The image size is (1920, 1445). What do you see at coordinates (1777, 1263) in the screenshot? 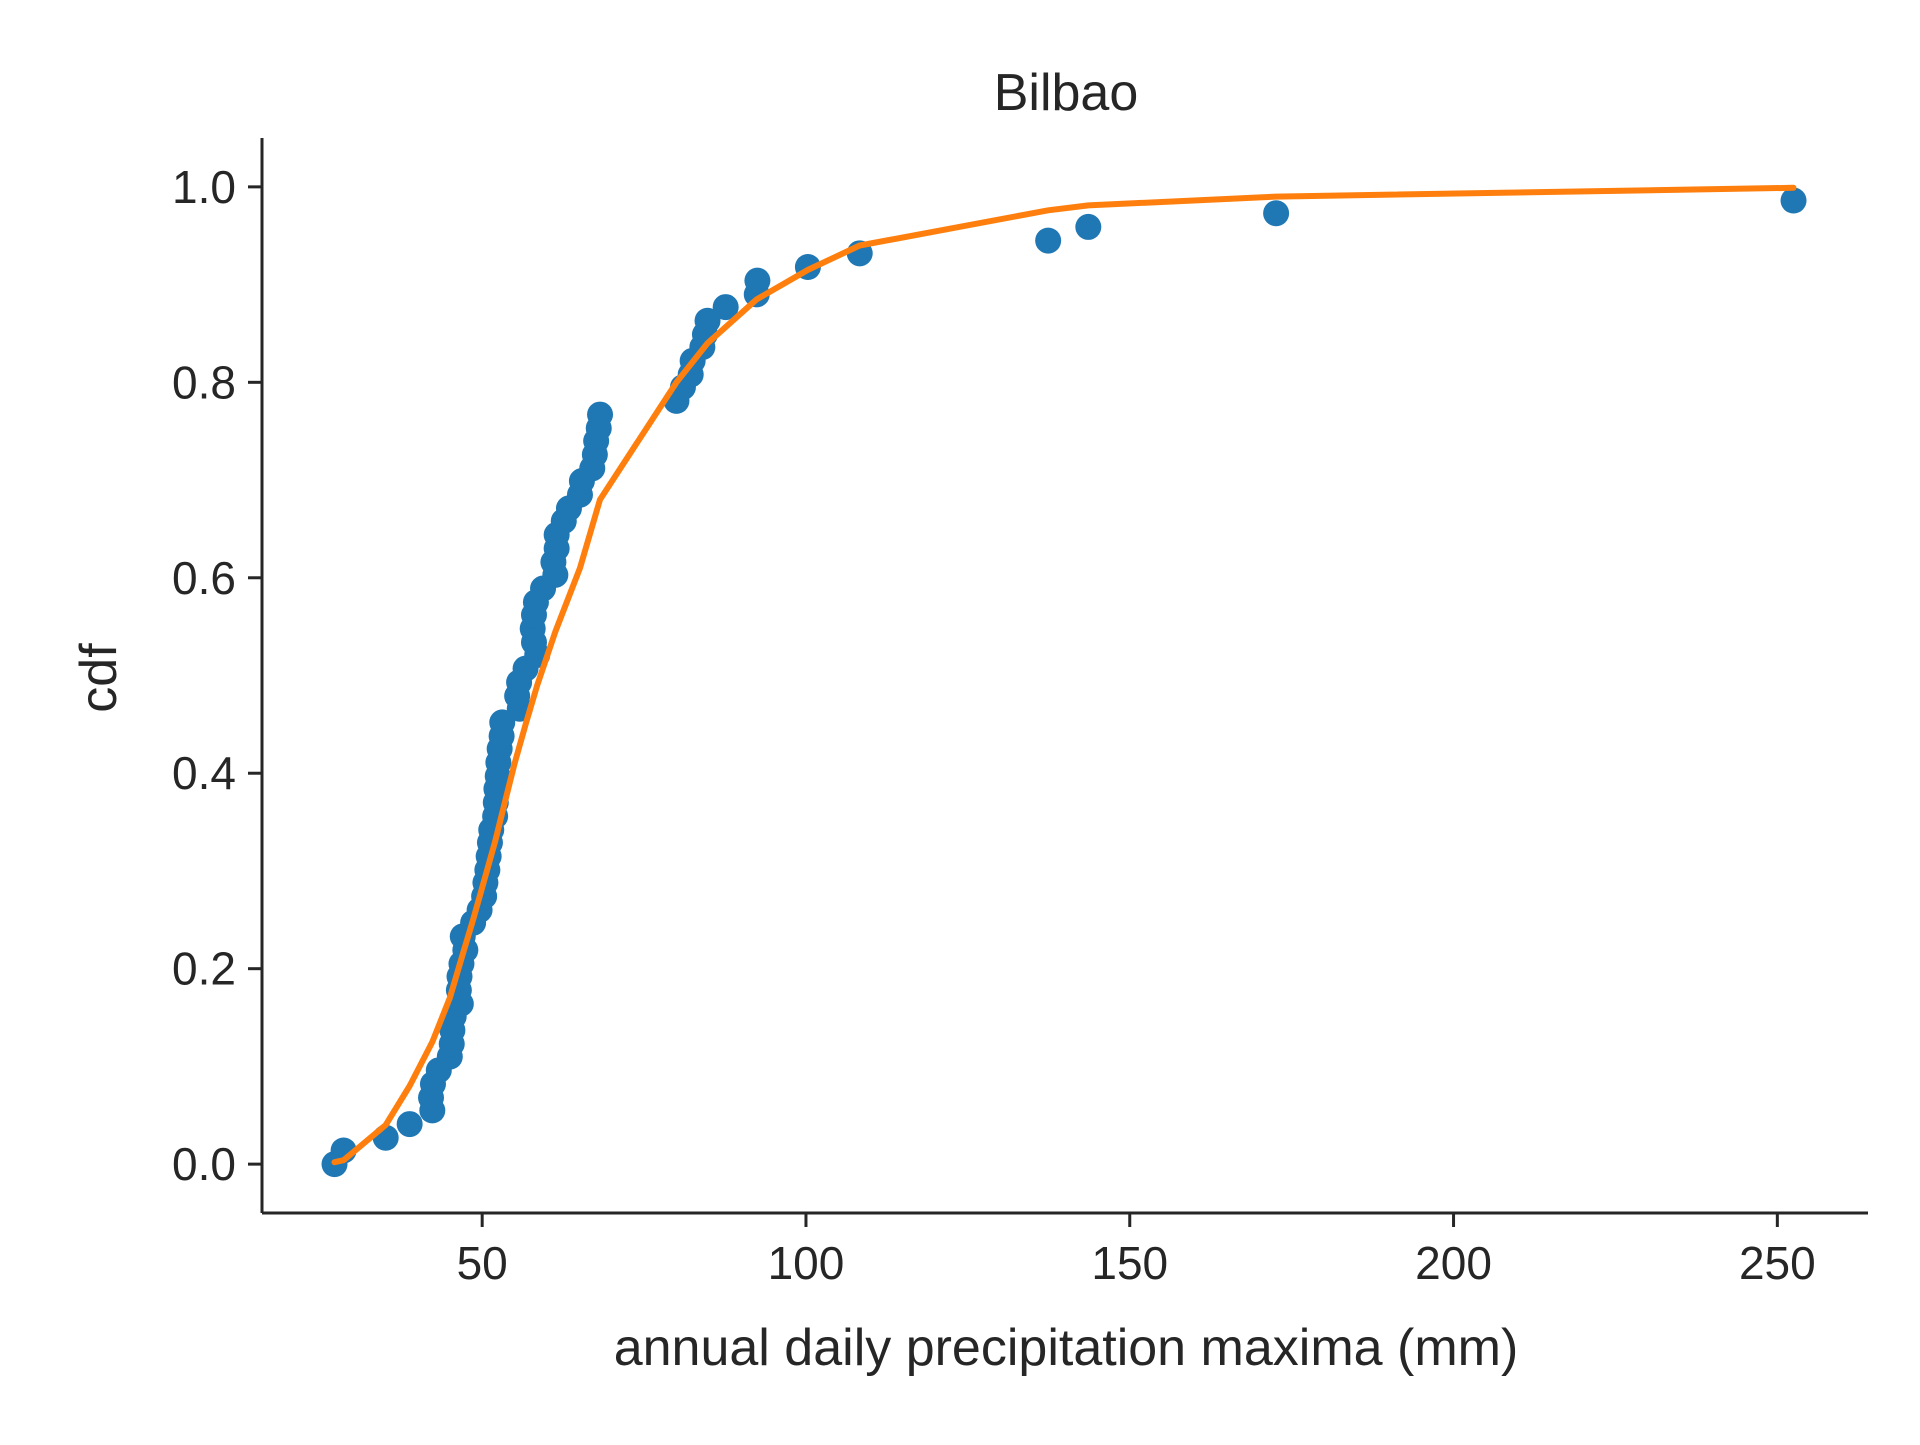
I see `x-tick-label: 250` at bounding box center [1777, 1263].